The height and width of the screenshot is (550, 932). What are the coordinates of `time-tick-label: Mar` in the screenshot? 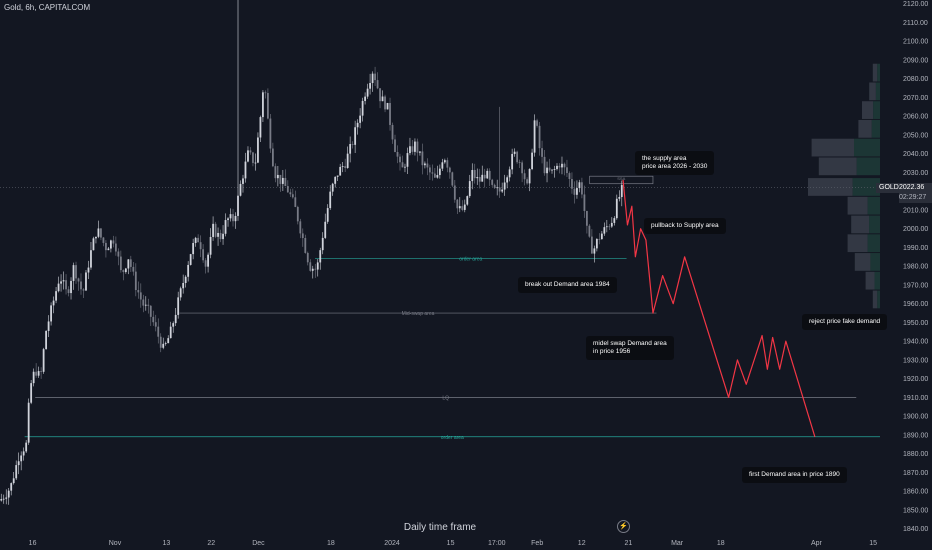 It's located at (677, 543).